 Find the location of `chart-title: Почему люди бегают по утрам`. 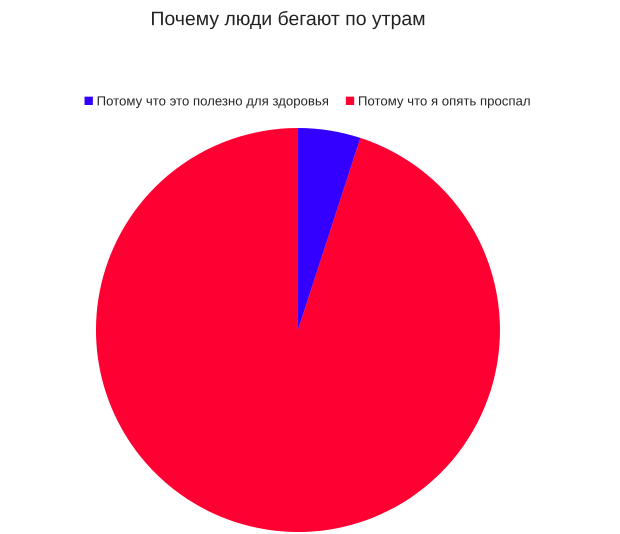

chart-title: Почему люди бегают по утрам is located at coordinates (288, 20).